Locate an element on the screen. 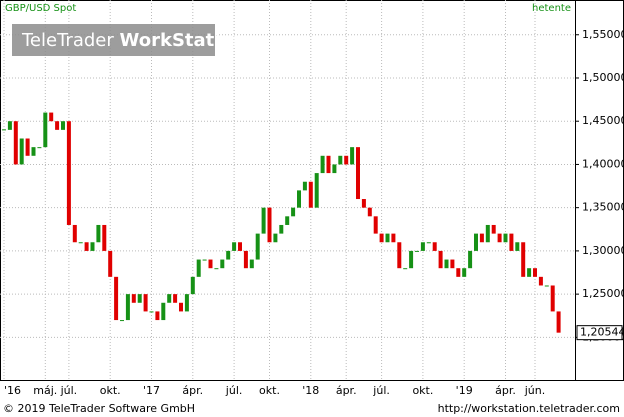 The image size is (624, 417). y-tick-label: 1,30000 is located at coordinates (603, 250).